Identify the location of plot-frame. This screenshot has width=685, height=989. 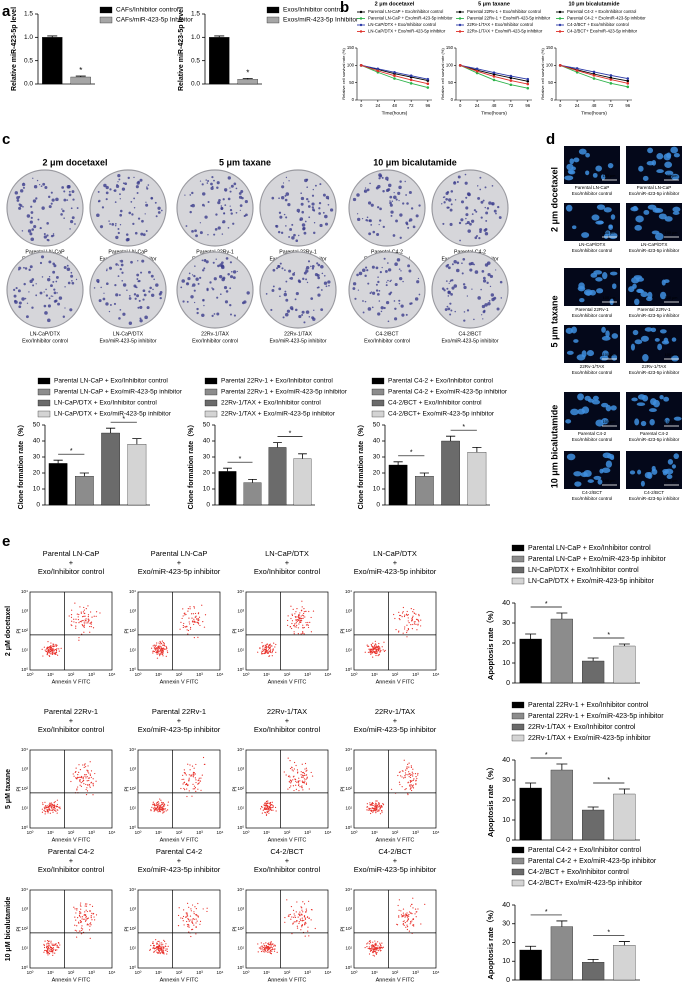
(395, 789).